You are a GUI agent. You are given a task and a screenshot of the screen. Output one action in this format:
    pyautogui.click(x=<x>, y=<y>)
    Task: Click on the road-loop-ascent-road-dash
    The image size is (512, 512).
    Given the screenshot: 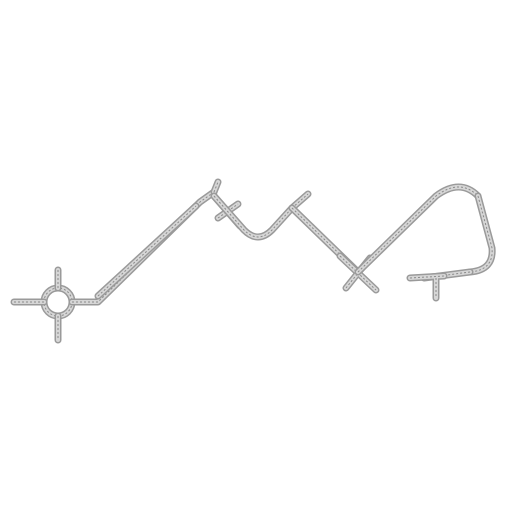 What is the action you would take?
    pyautogui.click(x=418, y=229)
    